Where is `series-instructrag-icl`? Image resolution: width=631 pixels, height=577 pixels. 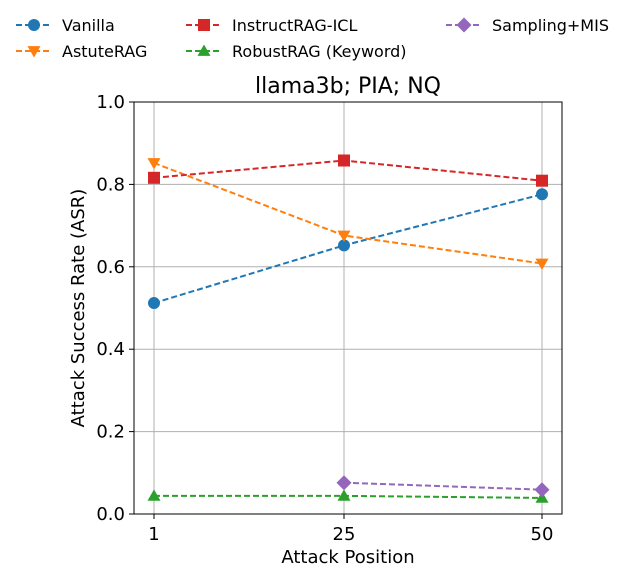
series-instructrag-icl is located at coordinates (348, 170).